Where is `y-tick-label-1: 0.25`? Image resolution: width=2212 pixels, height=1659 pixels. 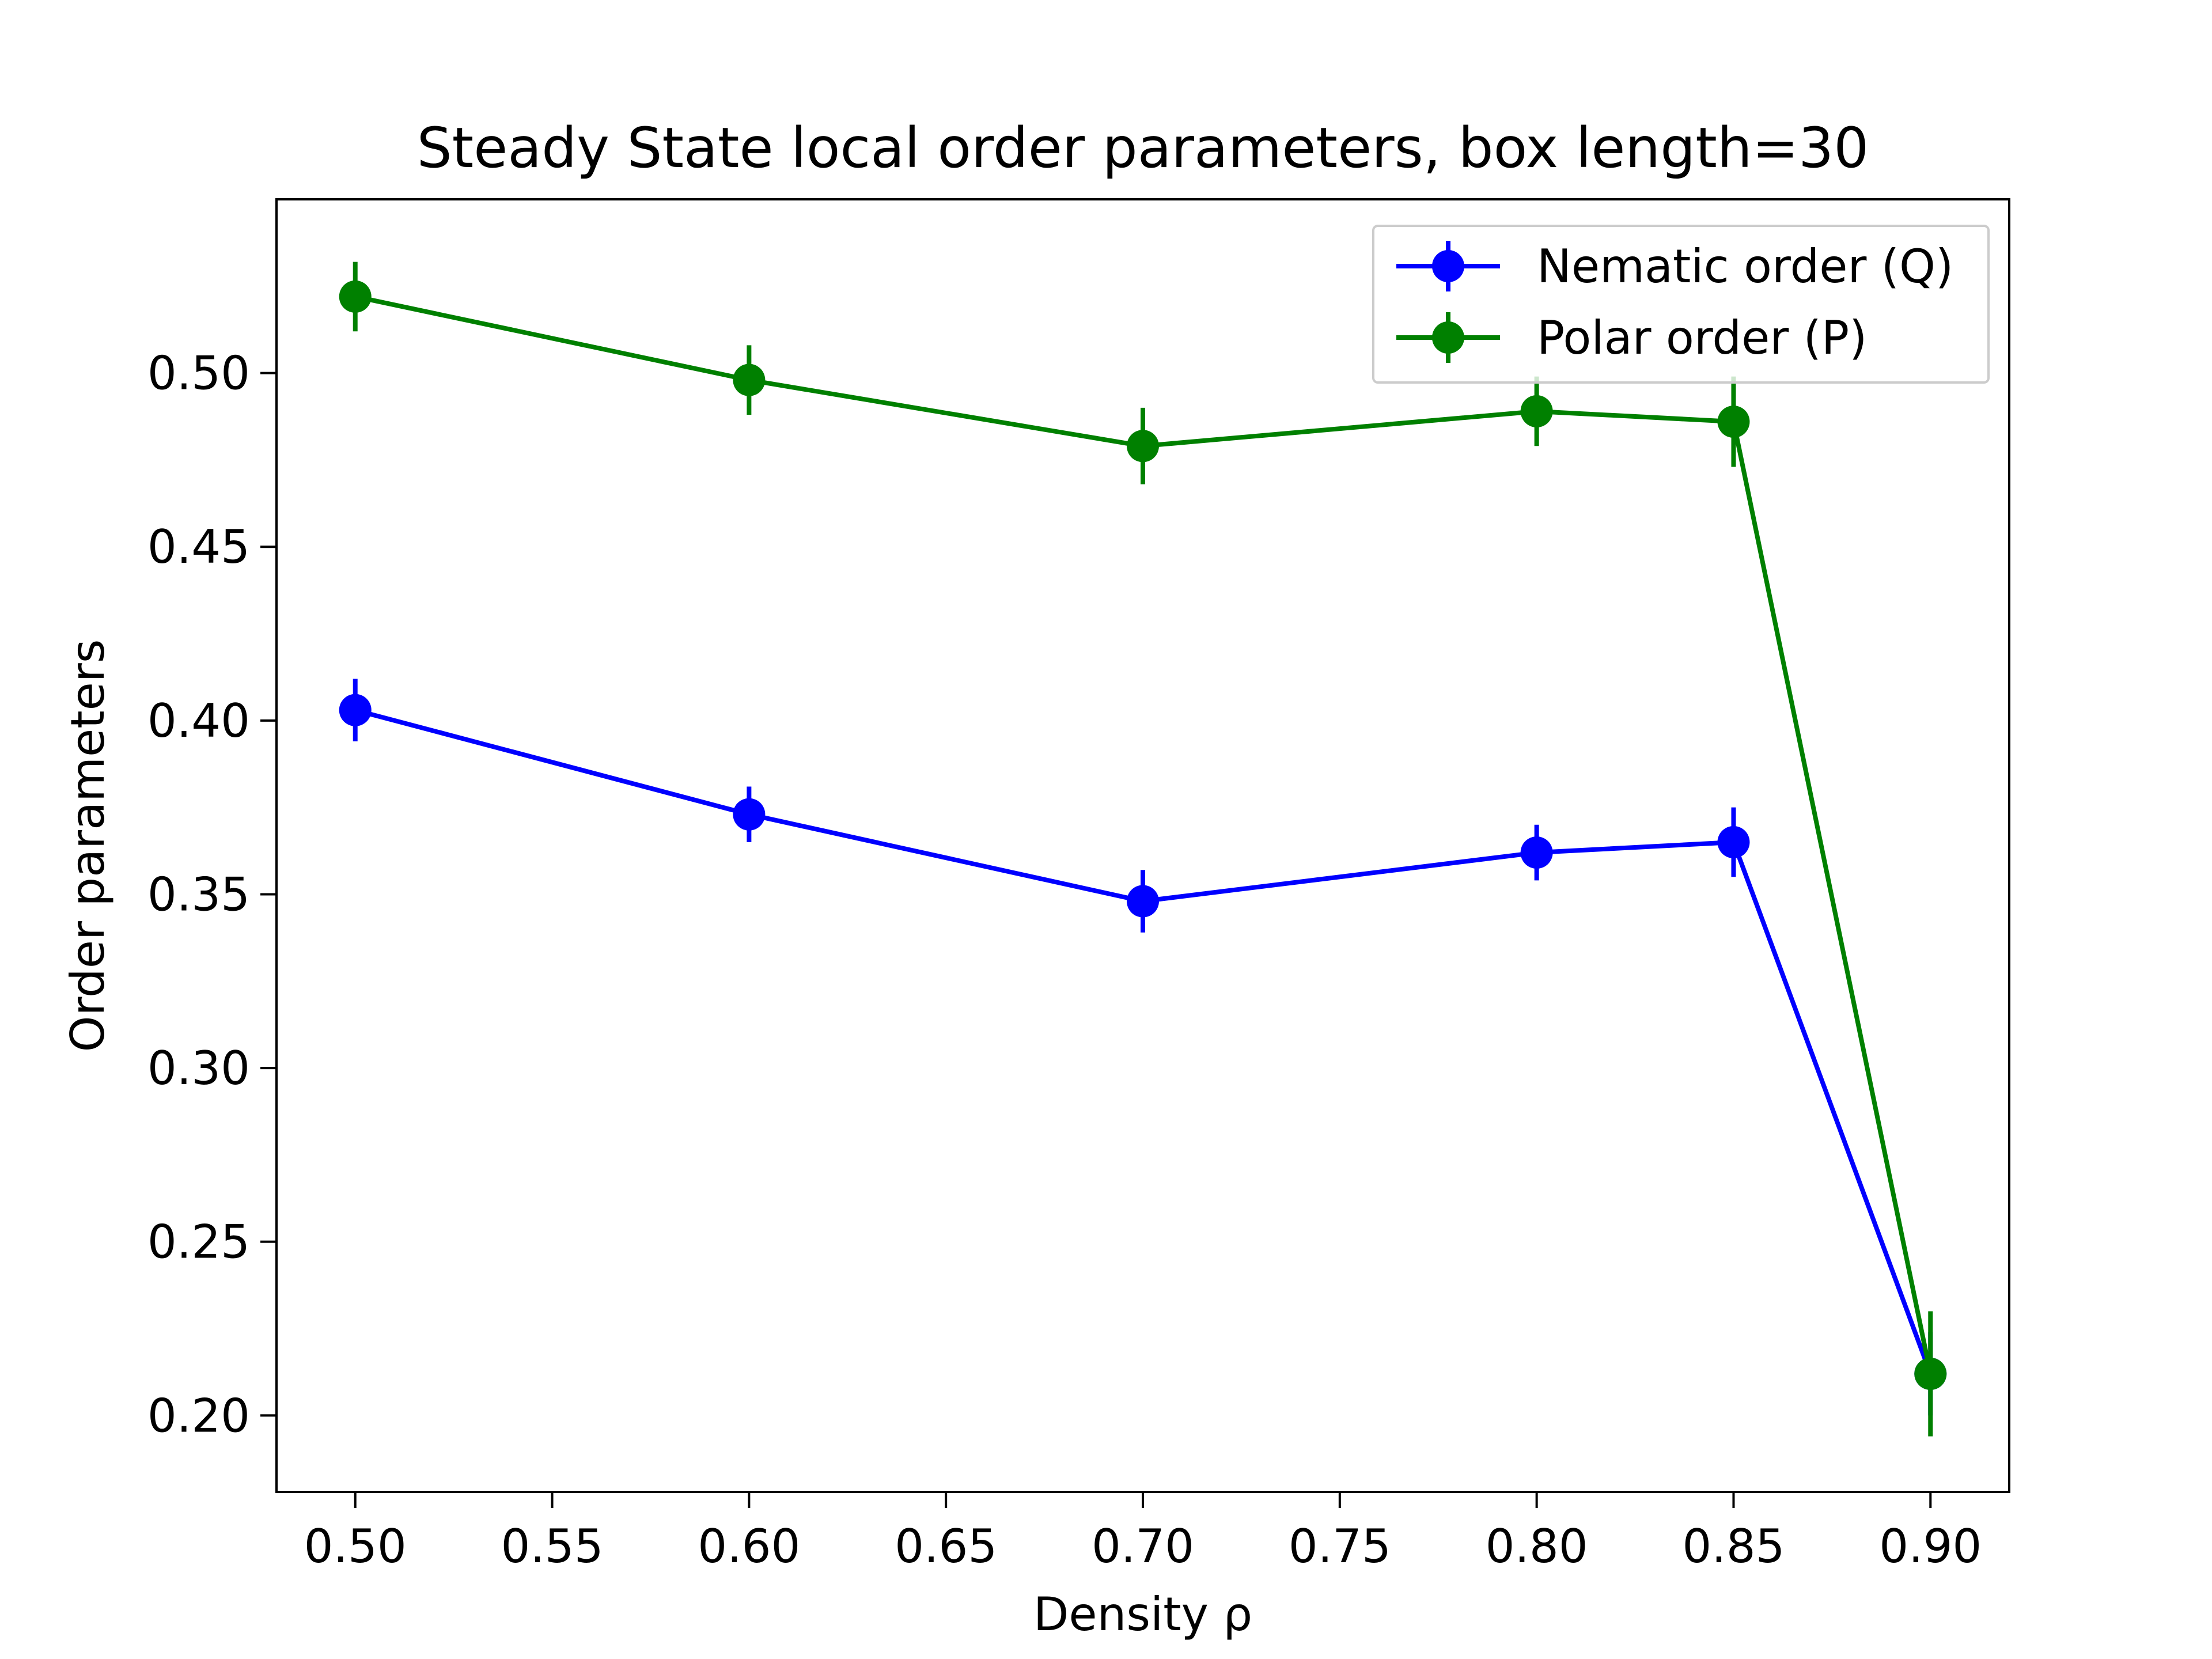
y-tick-label-1: 0.25 is located at coordinates (198, 1242).